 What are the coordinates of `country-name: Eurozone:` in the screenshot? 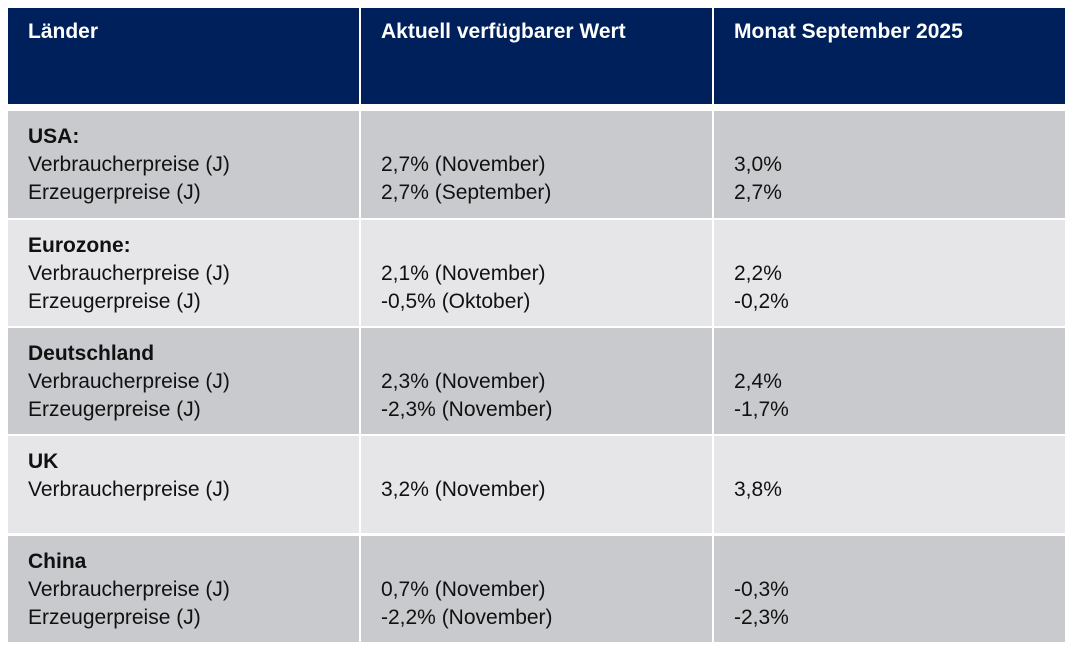 It's located at (79, 245).